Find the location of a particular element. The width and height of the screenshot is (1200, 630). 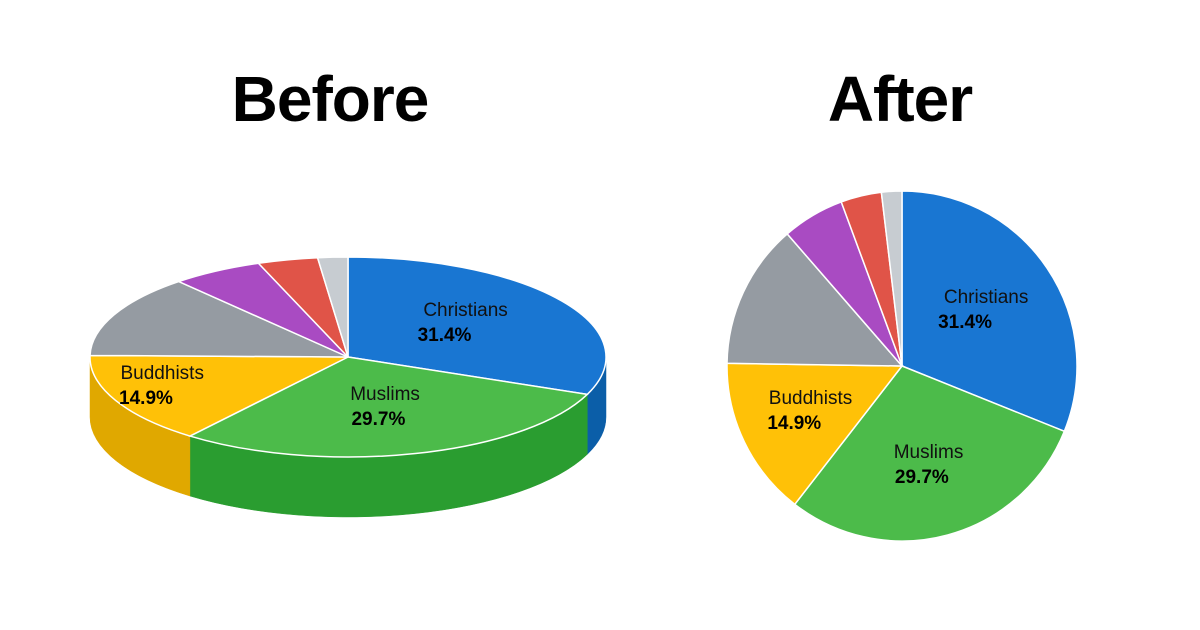

before-value-buddhists: 14.9% is located at coordinates (146, 398).